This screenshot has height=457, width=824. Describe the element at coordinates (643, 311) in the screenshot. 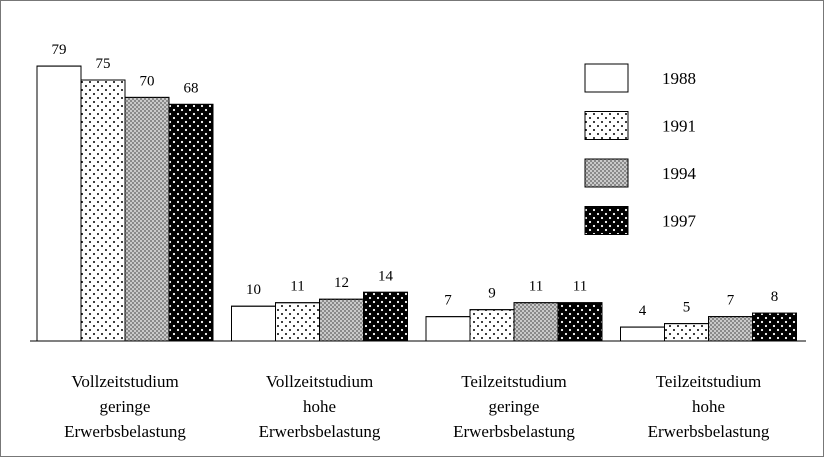

I see `value-label: 4` at that location.